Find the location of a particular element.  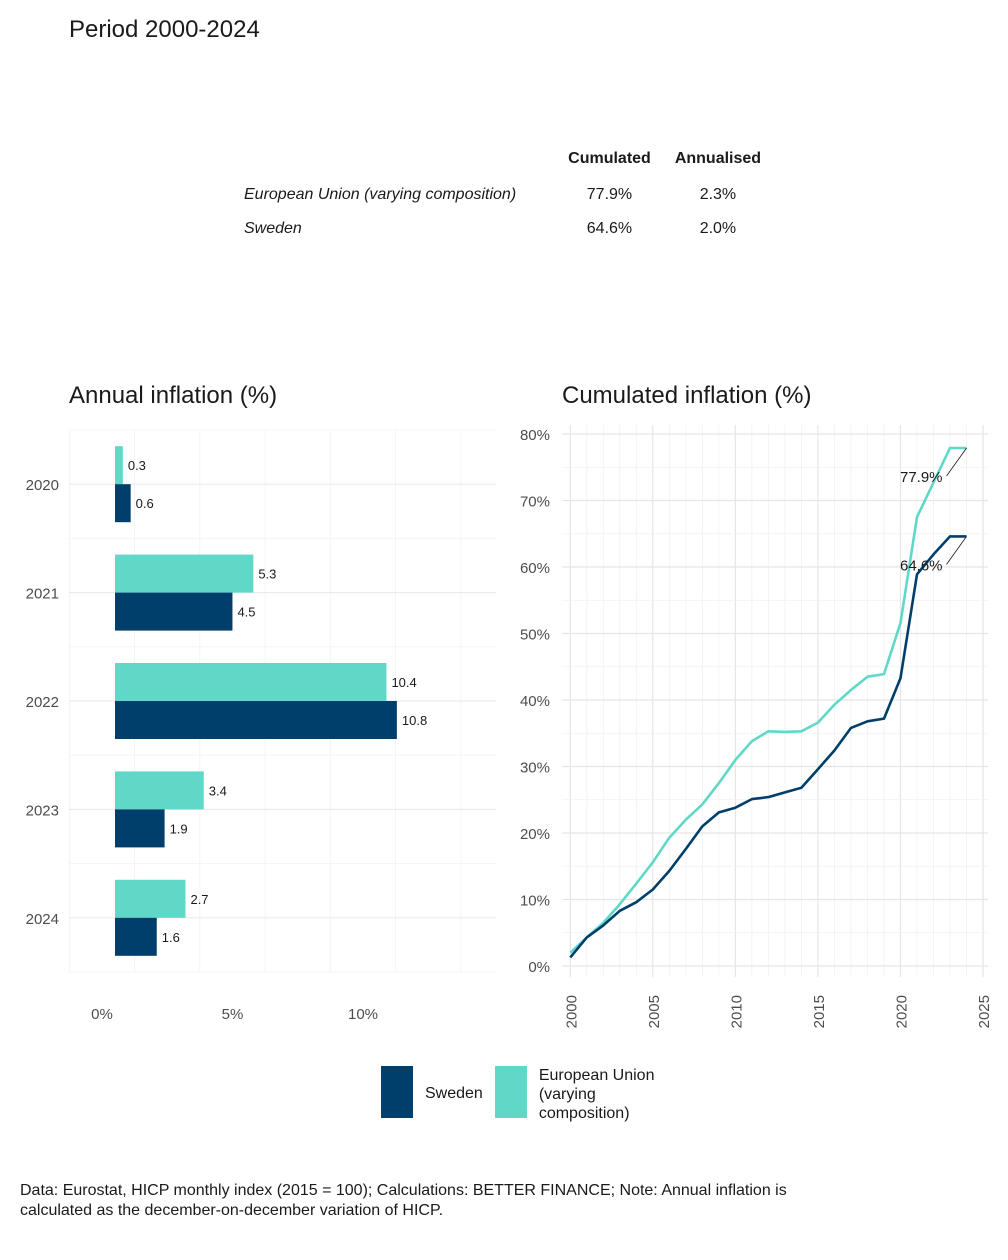

legend-label: Sweden is located at coordinates (454, 1093).